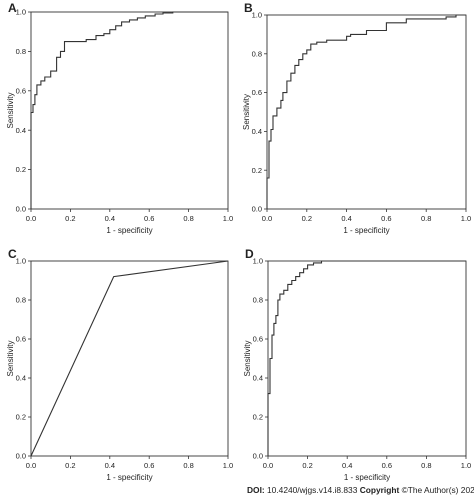 The image size is (474, 498). Describe the element at coordinates (312, 490) in the screenshot. I see `doi-value: 10.4240/wjgs.v14.i8.833` at that location.